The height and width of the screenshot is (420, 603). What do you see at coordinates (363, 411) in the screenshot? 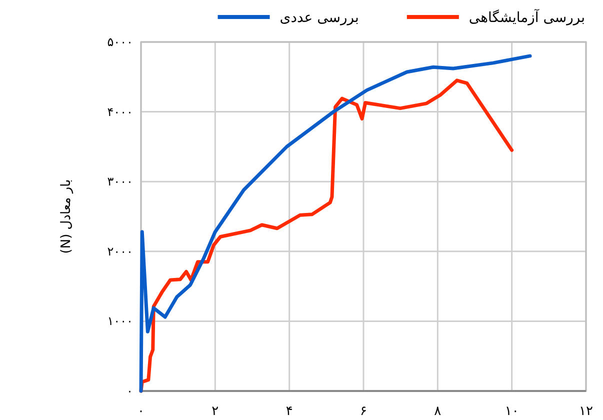
I see `x-tick-label: ۶` at bounding box center [363, 411].